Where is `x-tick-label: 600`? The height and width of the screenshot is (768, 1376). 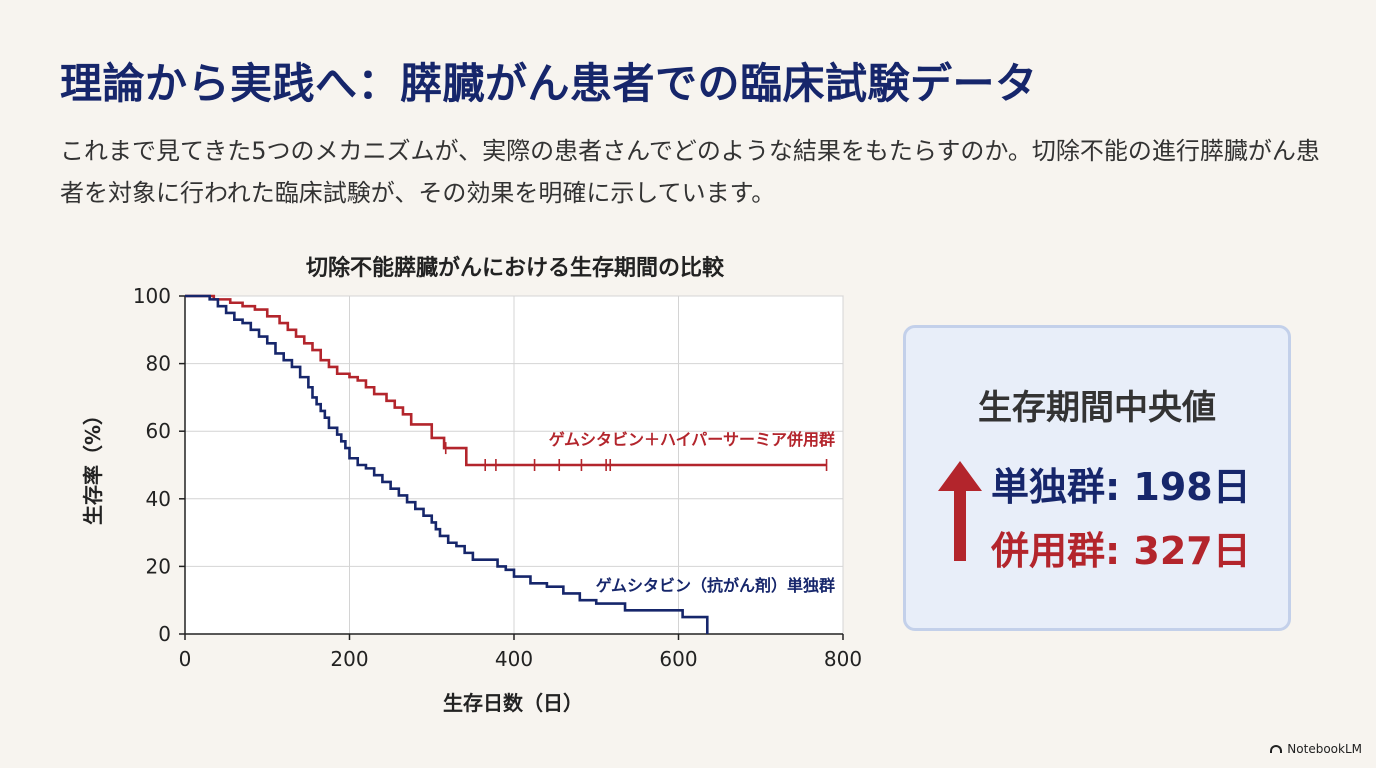 x-tick-label: 600 is located at coordinates (678, 659).